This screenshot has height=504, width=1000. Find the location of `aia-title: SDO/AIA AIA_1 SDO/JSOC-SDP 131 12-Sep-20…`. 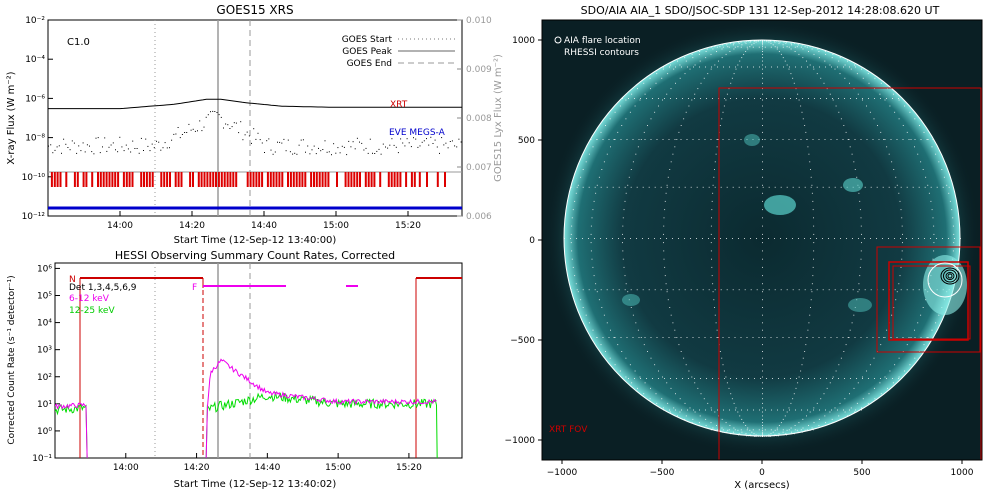

aia-title: SDO/AIA AIA_1 SDO/JSOC-SDP 131 12-Sep-20… is located at coordinates (760, 10).